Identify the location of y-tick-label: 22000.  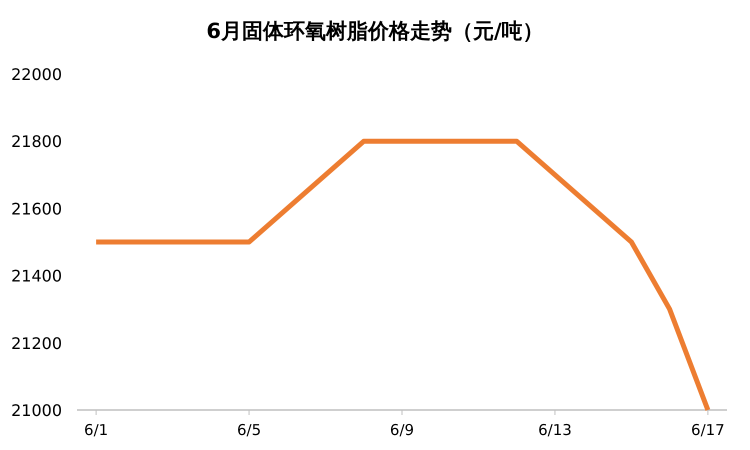
(36, 74).